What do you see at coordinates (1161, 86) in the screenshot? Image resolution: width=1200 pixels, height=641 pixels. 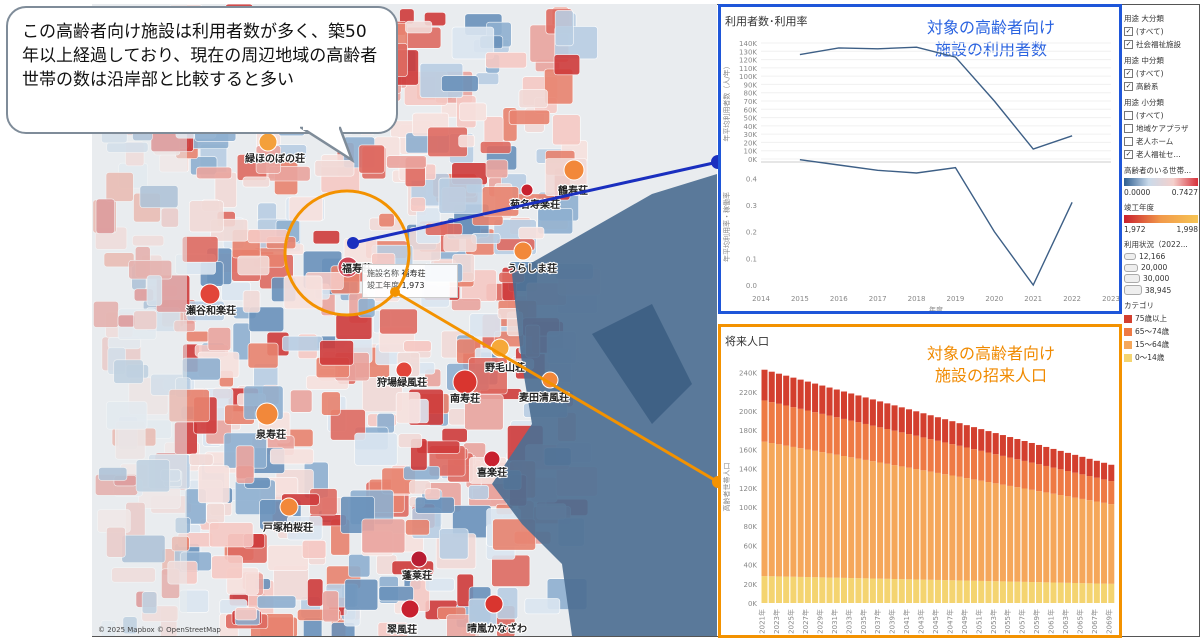 I see `filter-checkbox: ✓ 高齢系` at bounding box center [1161, 86].